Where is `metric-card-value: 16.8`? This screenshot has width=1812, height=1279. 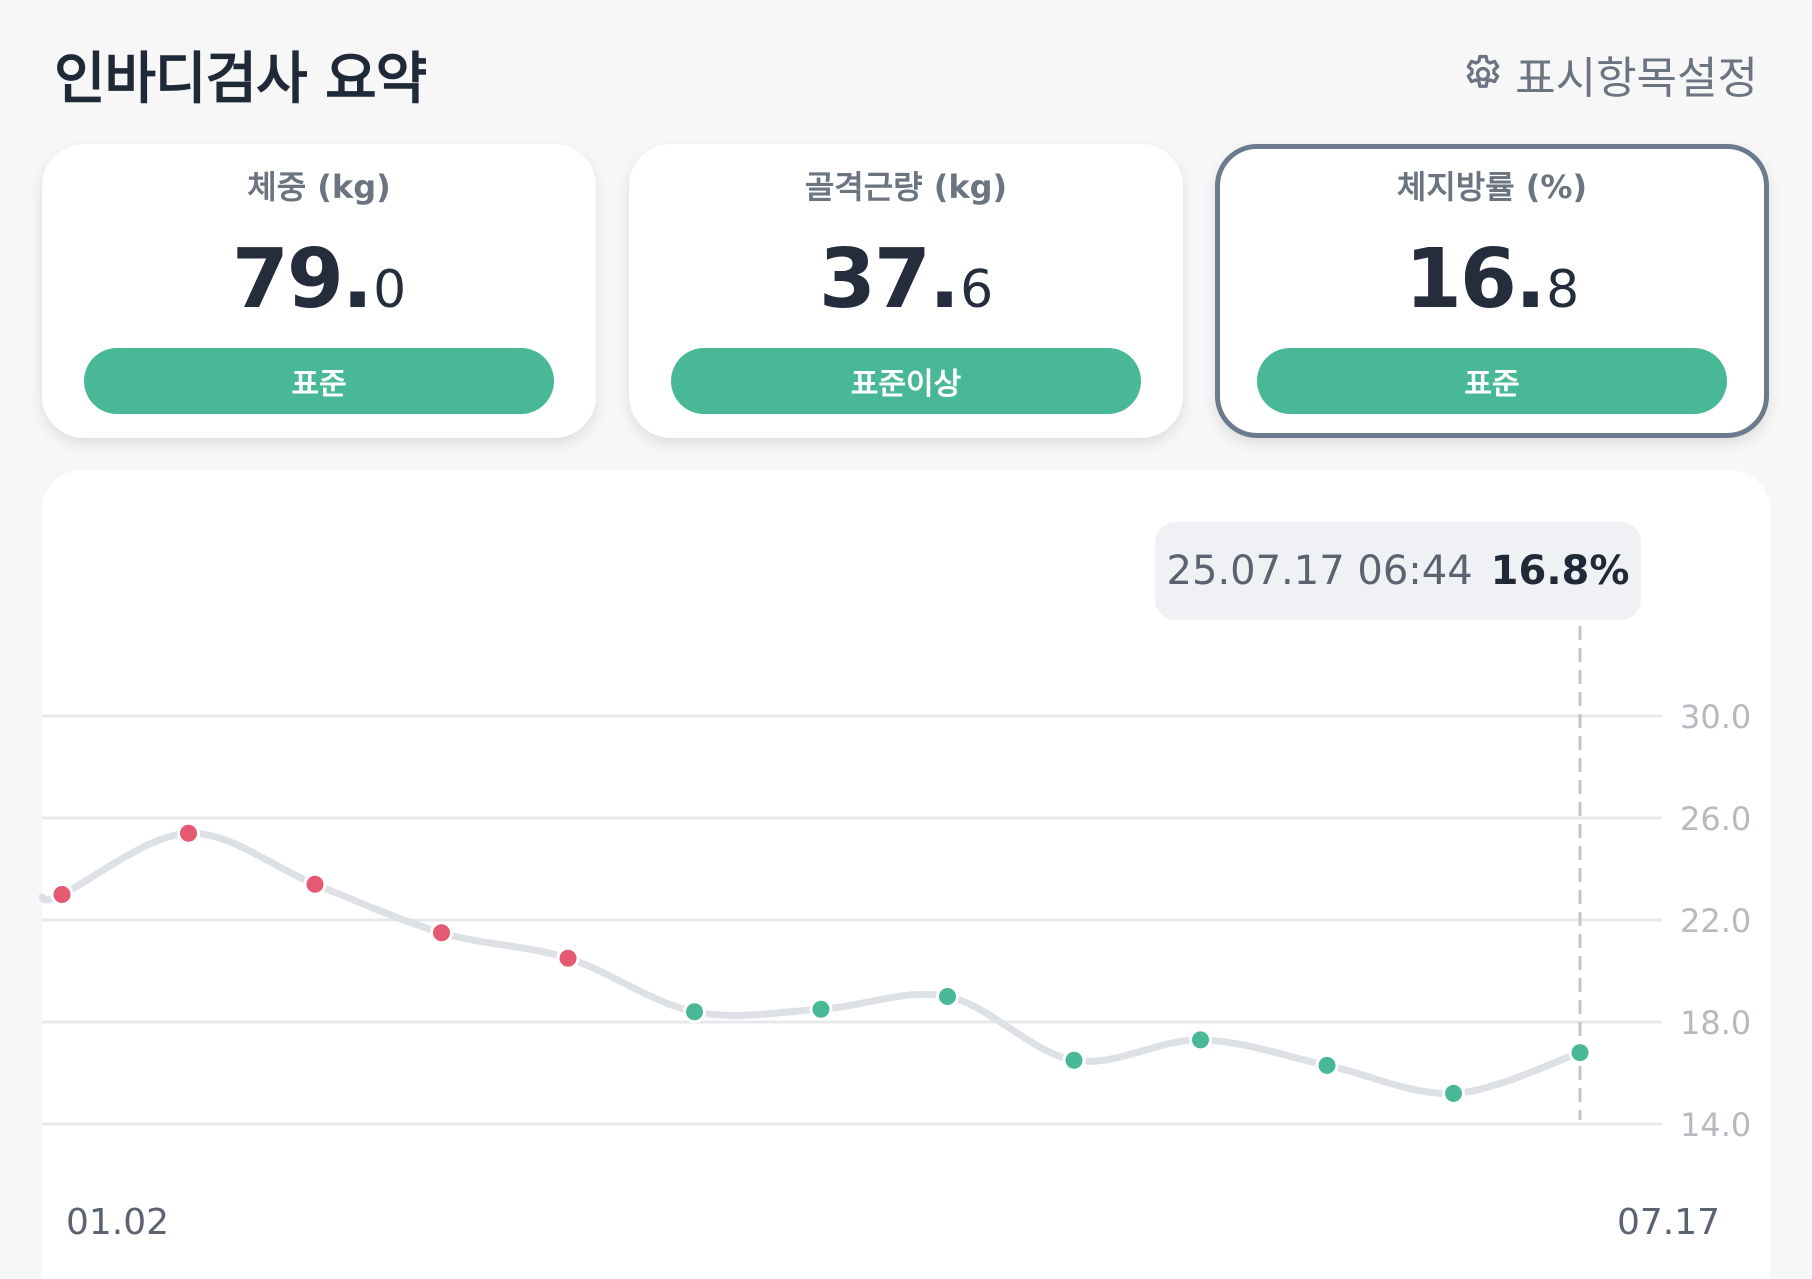
metric-card-value: 16.8 is located at coordinates (1492, 279).